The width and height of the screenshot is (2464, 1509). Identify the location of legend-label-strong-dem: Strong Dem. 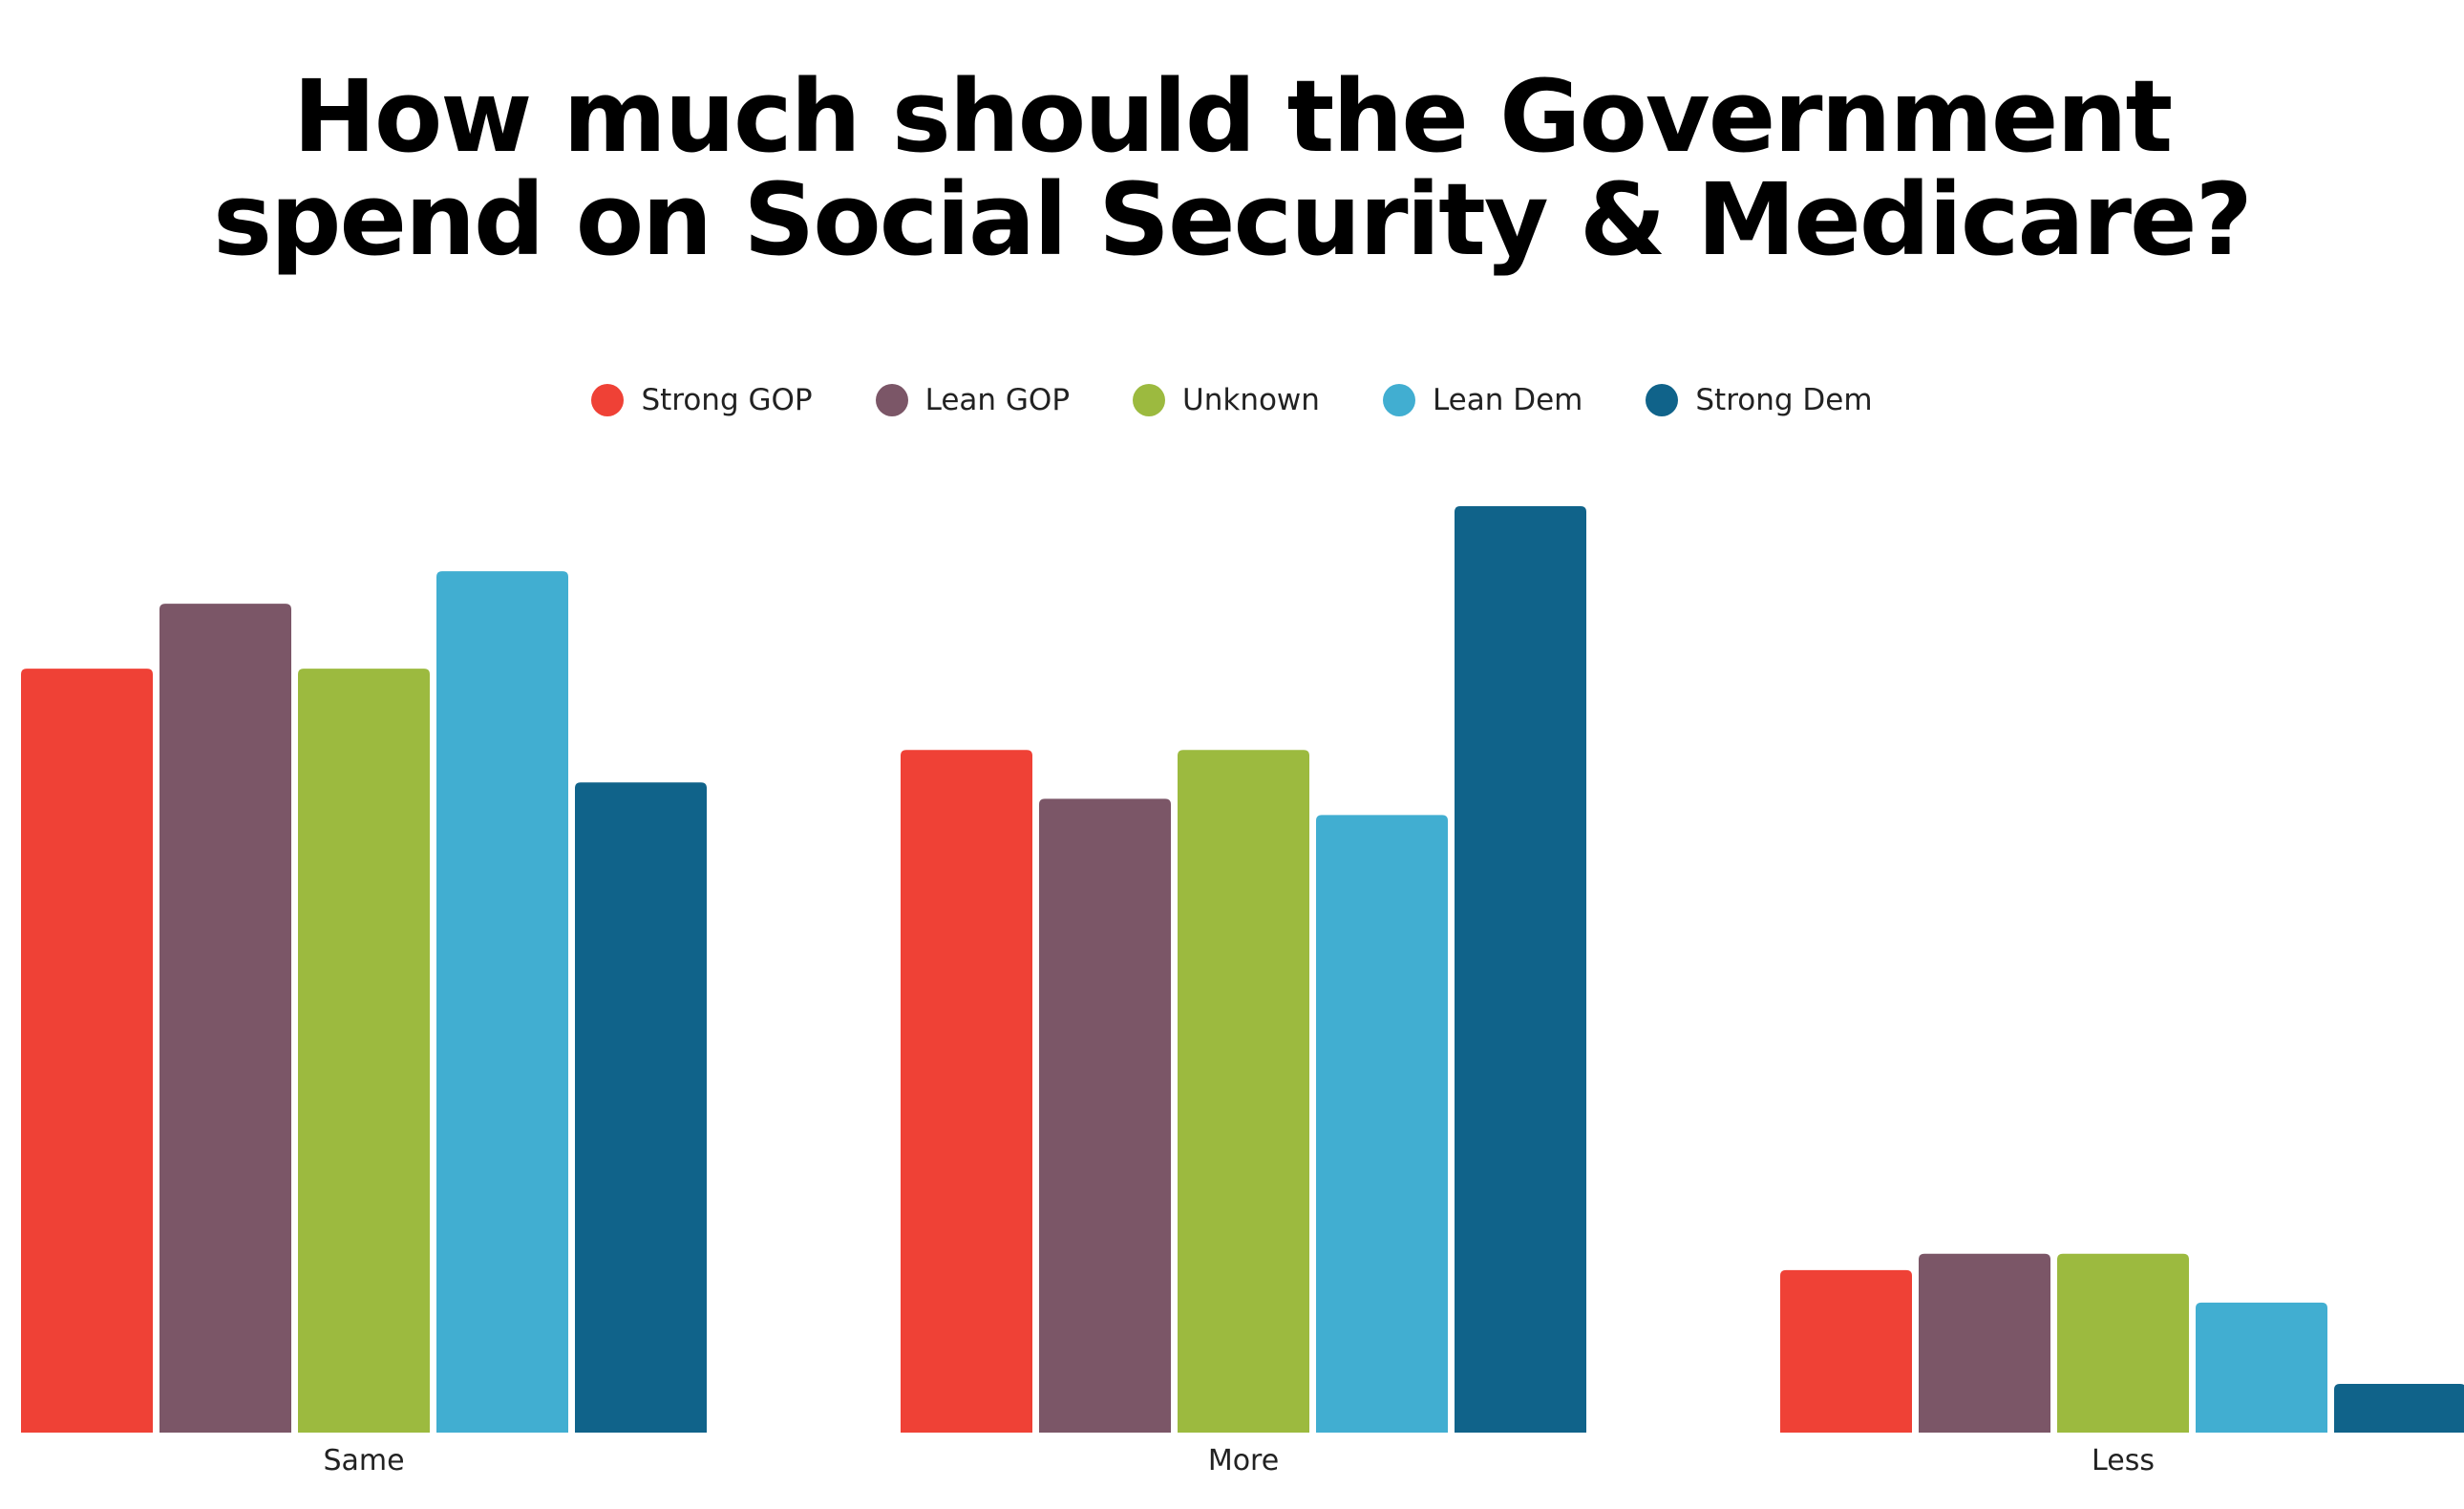
(1784, 400).